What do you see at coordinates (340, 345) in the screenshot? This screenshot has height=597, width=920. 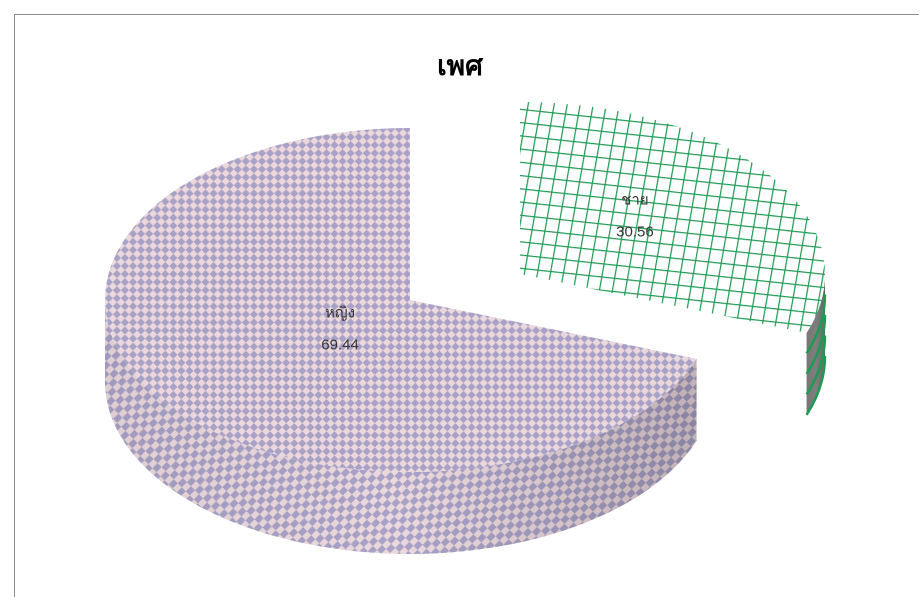 I see `data-label-value: 69.44` at bounding box center [340, 345].